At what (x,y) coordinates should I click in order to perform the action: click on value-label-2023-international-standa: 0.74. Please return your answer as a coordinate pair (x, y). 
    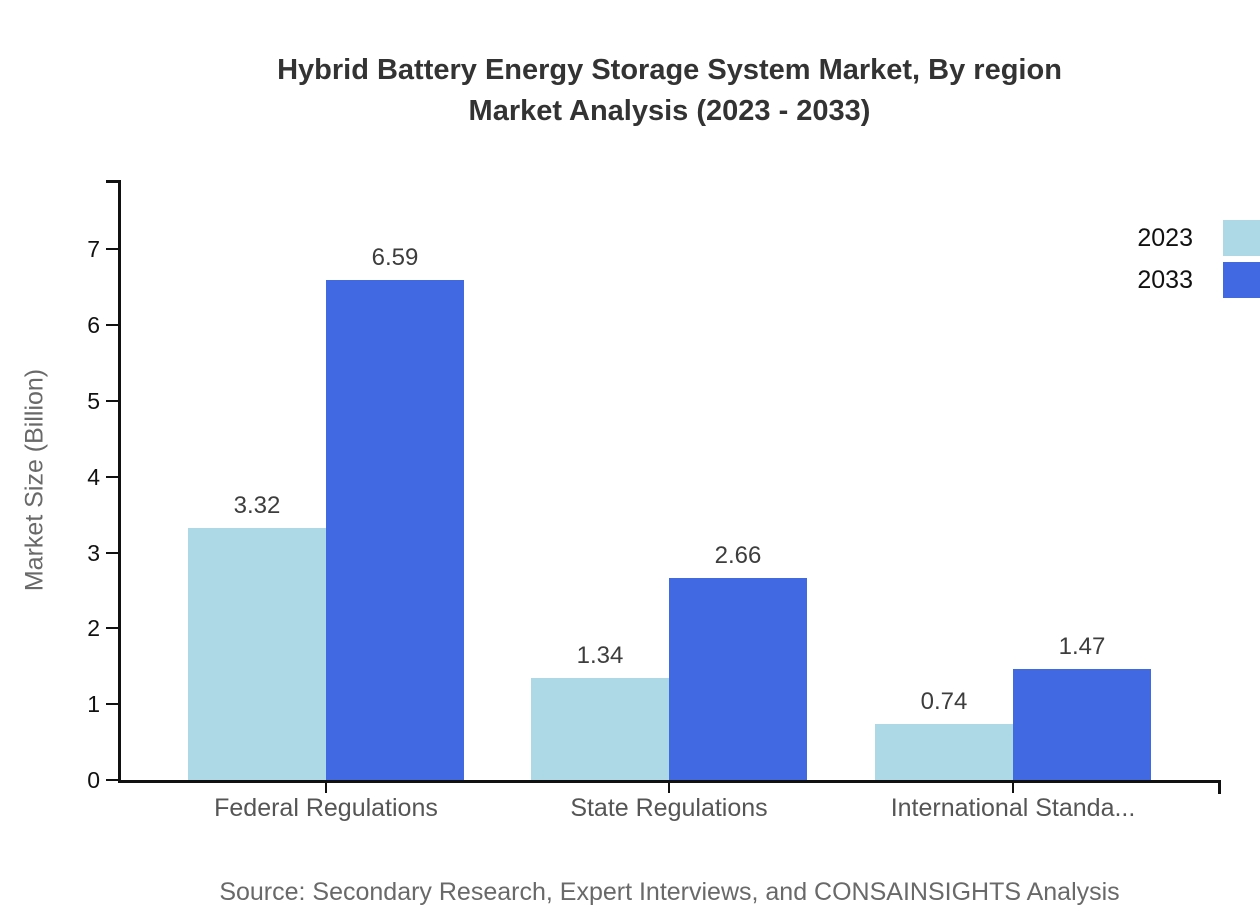
    Looking at the image, I should click on (944, 701).